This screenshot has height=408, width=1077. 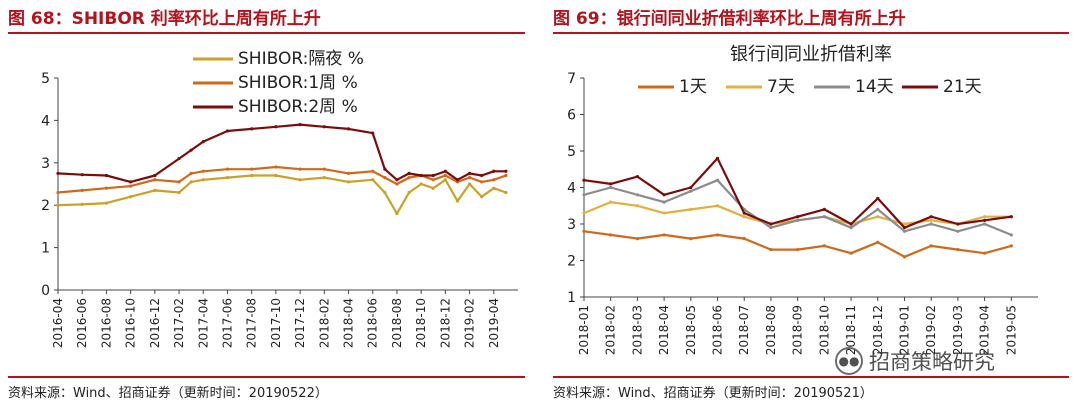 I want to click on right-source-note: 资料来源：Wind、招商证券（更新时间：20190521）, so click(x=713, y=393).